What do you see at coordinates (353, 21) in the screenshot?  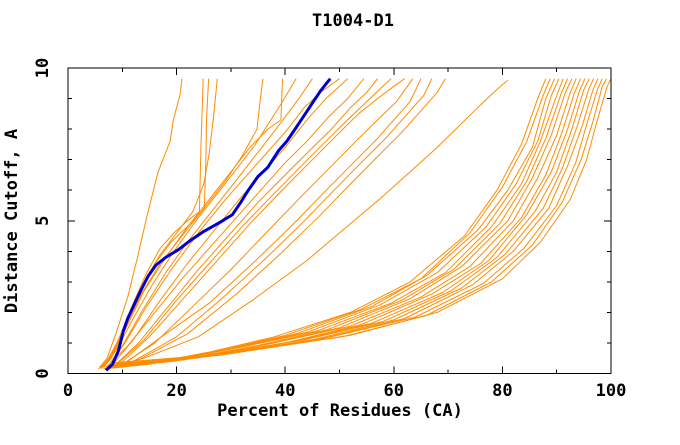 I see `chart-title: T1004-D1` at bounding box center [353, 21].